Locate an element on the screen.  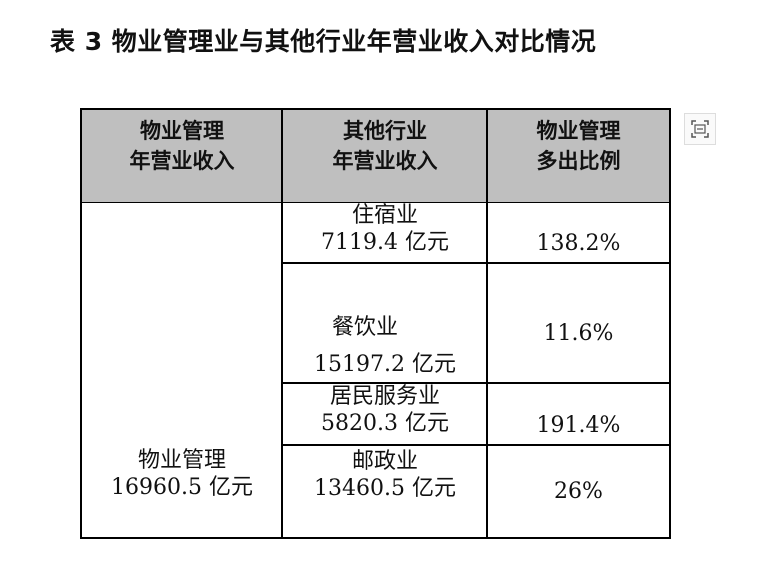
header-line: 其他行业 is located at coordinates (385, 131).